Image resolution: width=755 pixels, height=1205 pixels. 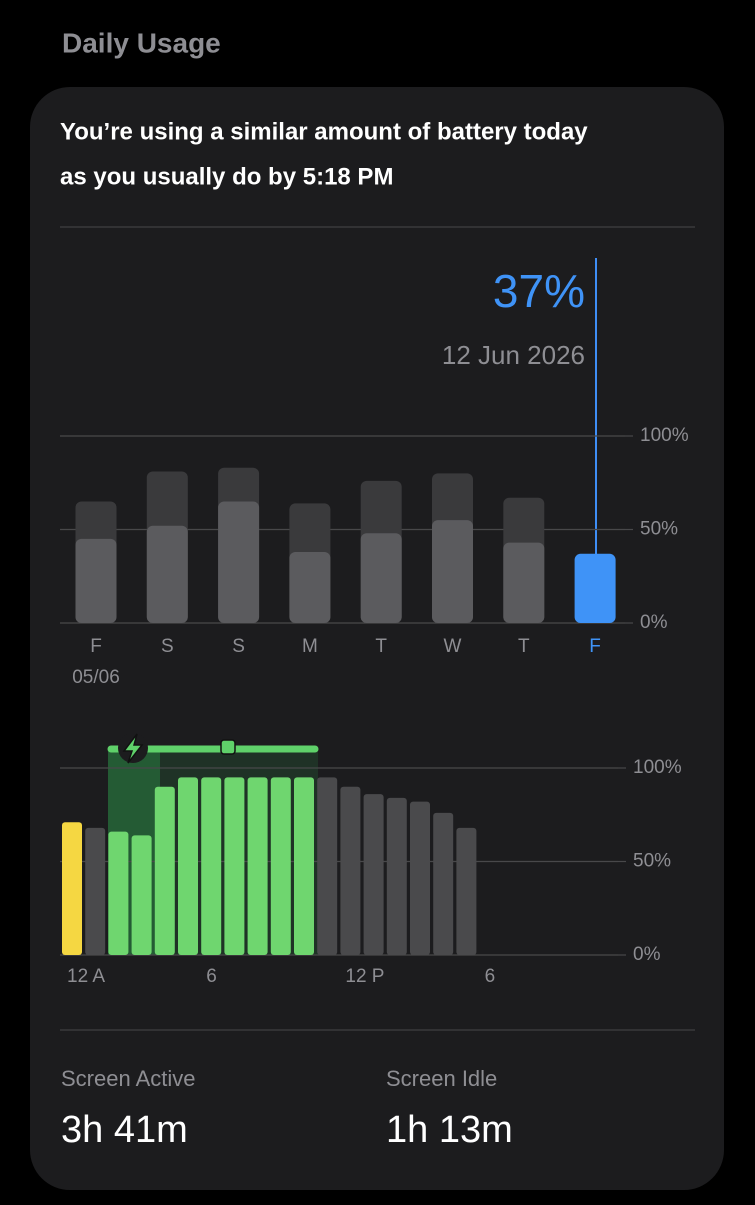 What do you see at coordinates (141, 42) in the screenshot?
I see `section-title: Daily Usage` at bounding box center [141, 42].